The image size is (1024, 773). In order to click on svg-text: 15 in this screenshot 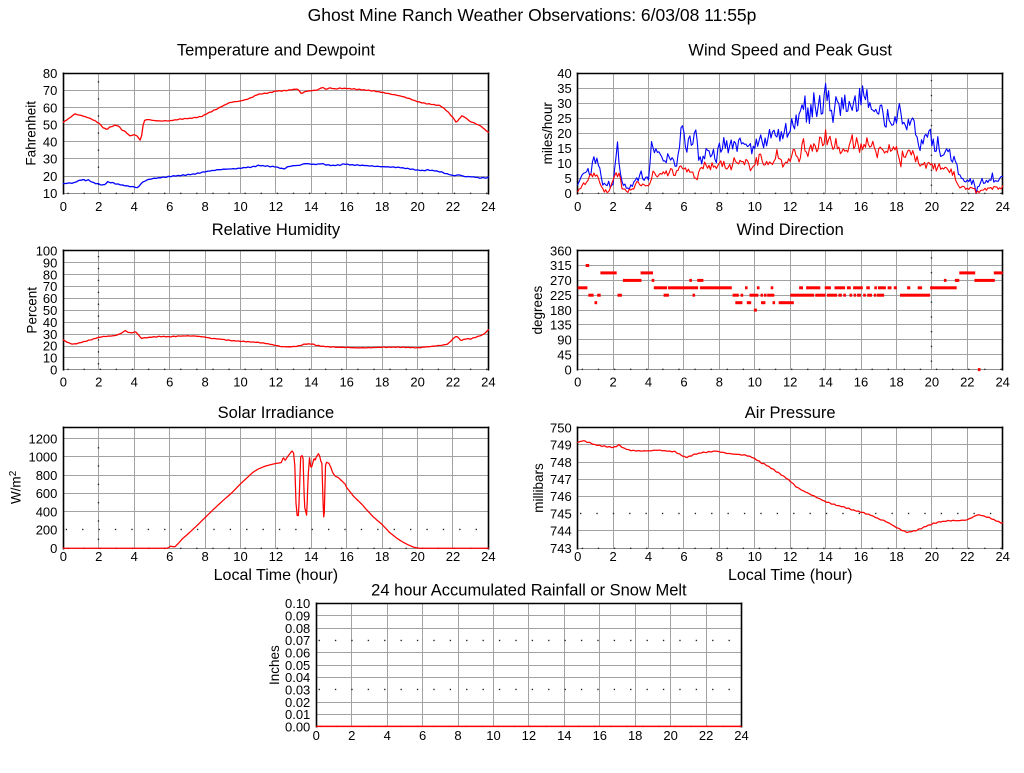, I will do `click(564, 148)`.